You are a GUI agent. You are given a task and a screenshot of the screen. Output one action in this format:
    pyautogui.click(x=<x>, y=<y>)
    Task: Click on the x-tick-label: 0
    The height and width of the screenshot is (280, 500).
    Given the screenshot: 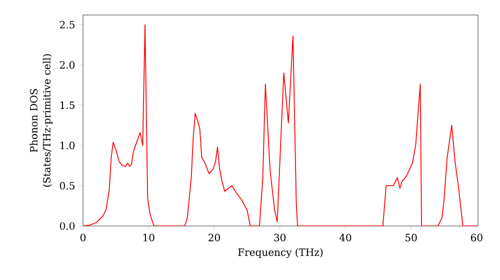 What is the action you would take?
    pyautogui.click(x=83, y=238)
    